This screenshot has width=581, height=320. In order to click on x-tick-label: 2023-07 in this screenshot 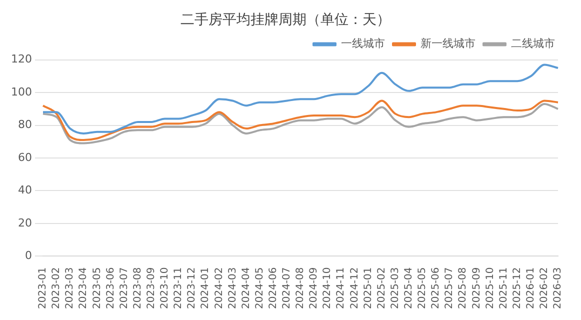, I will do `click(124, 288)`.